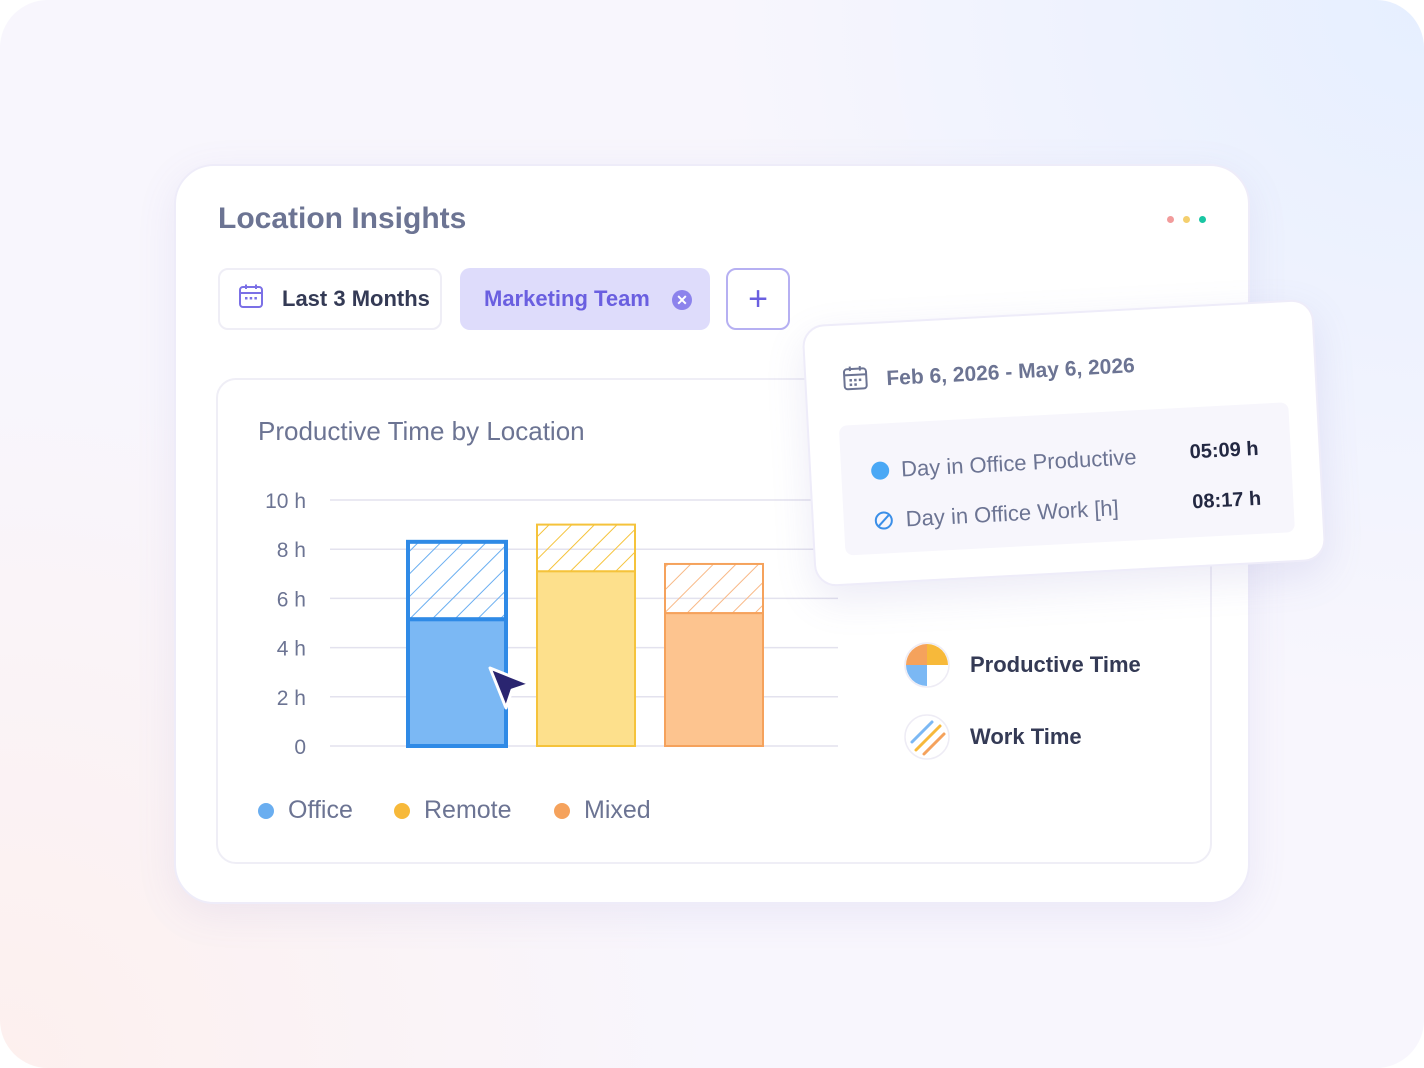  Describe the element at coordinates (291, 649) in the screenshot. I see `y-tick-label: 4 h` at that location.